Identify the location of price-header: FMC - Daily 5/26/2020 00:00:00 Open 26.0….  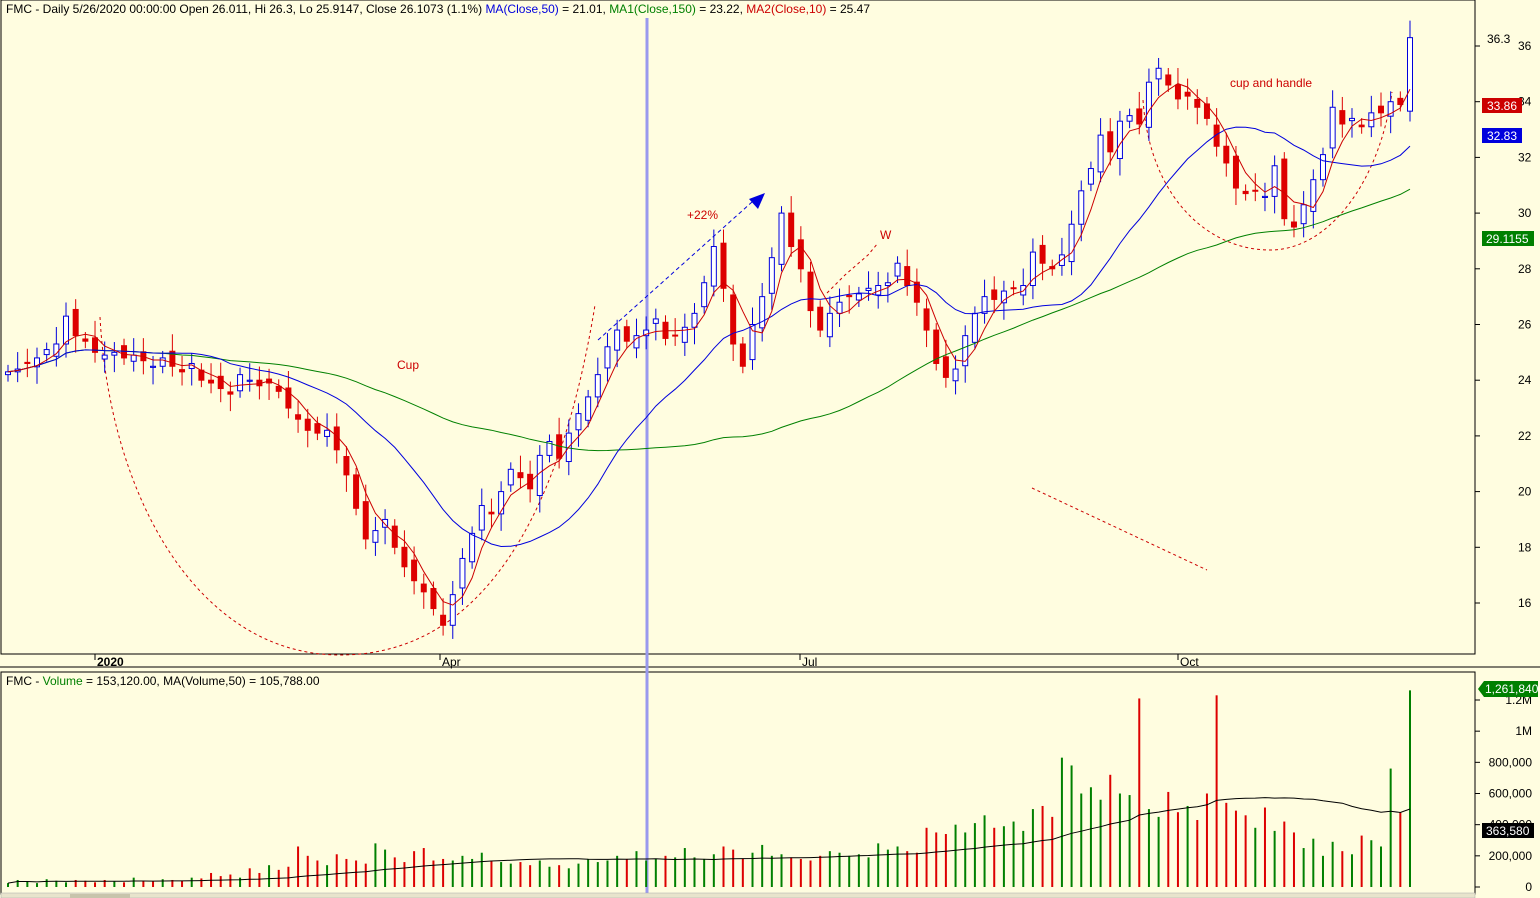
(438, 9).